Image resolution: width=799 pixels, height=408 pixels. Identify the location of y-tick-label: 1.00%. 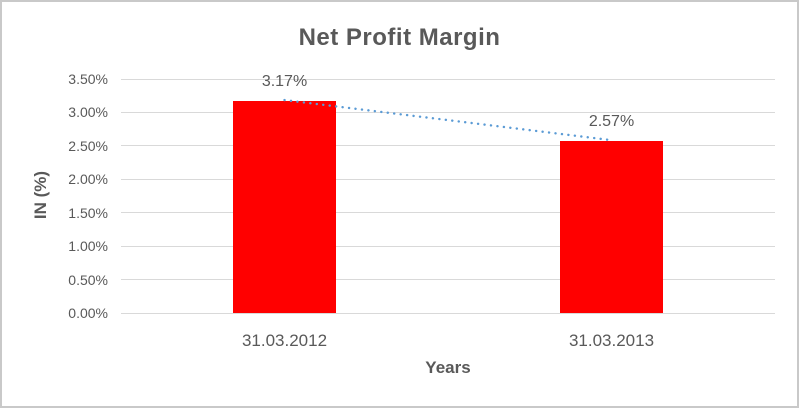
(88, 246).